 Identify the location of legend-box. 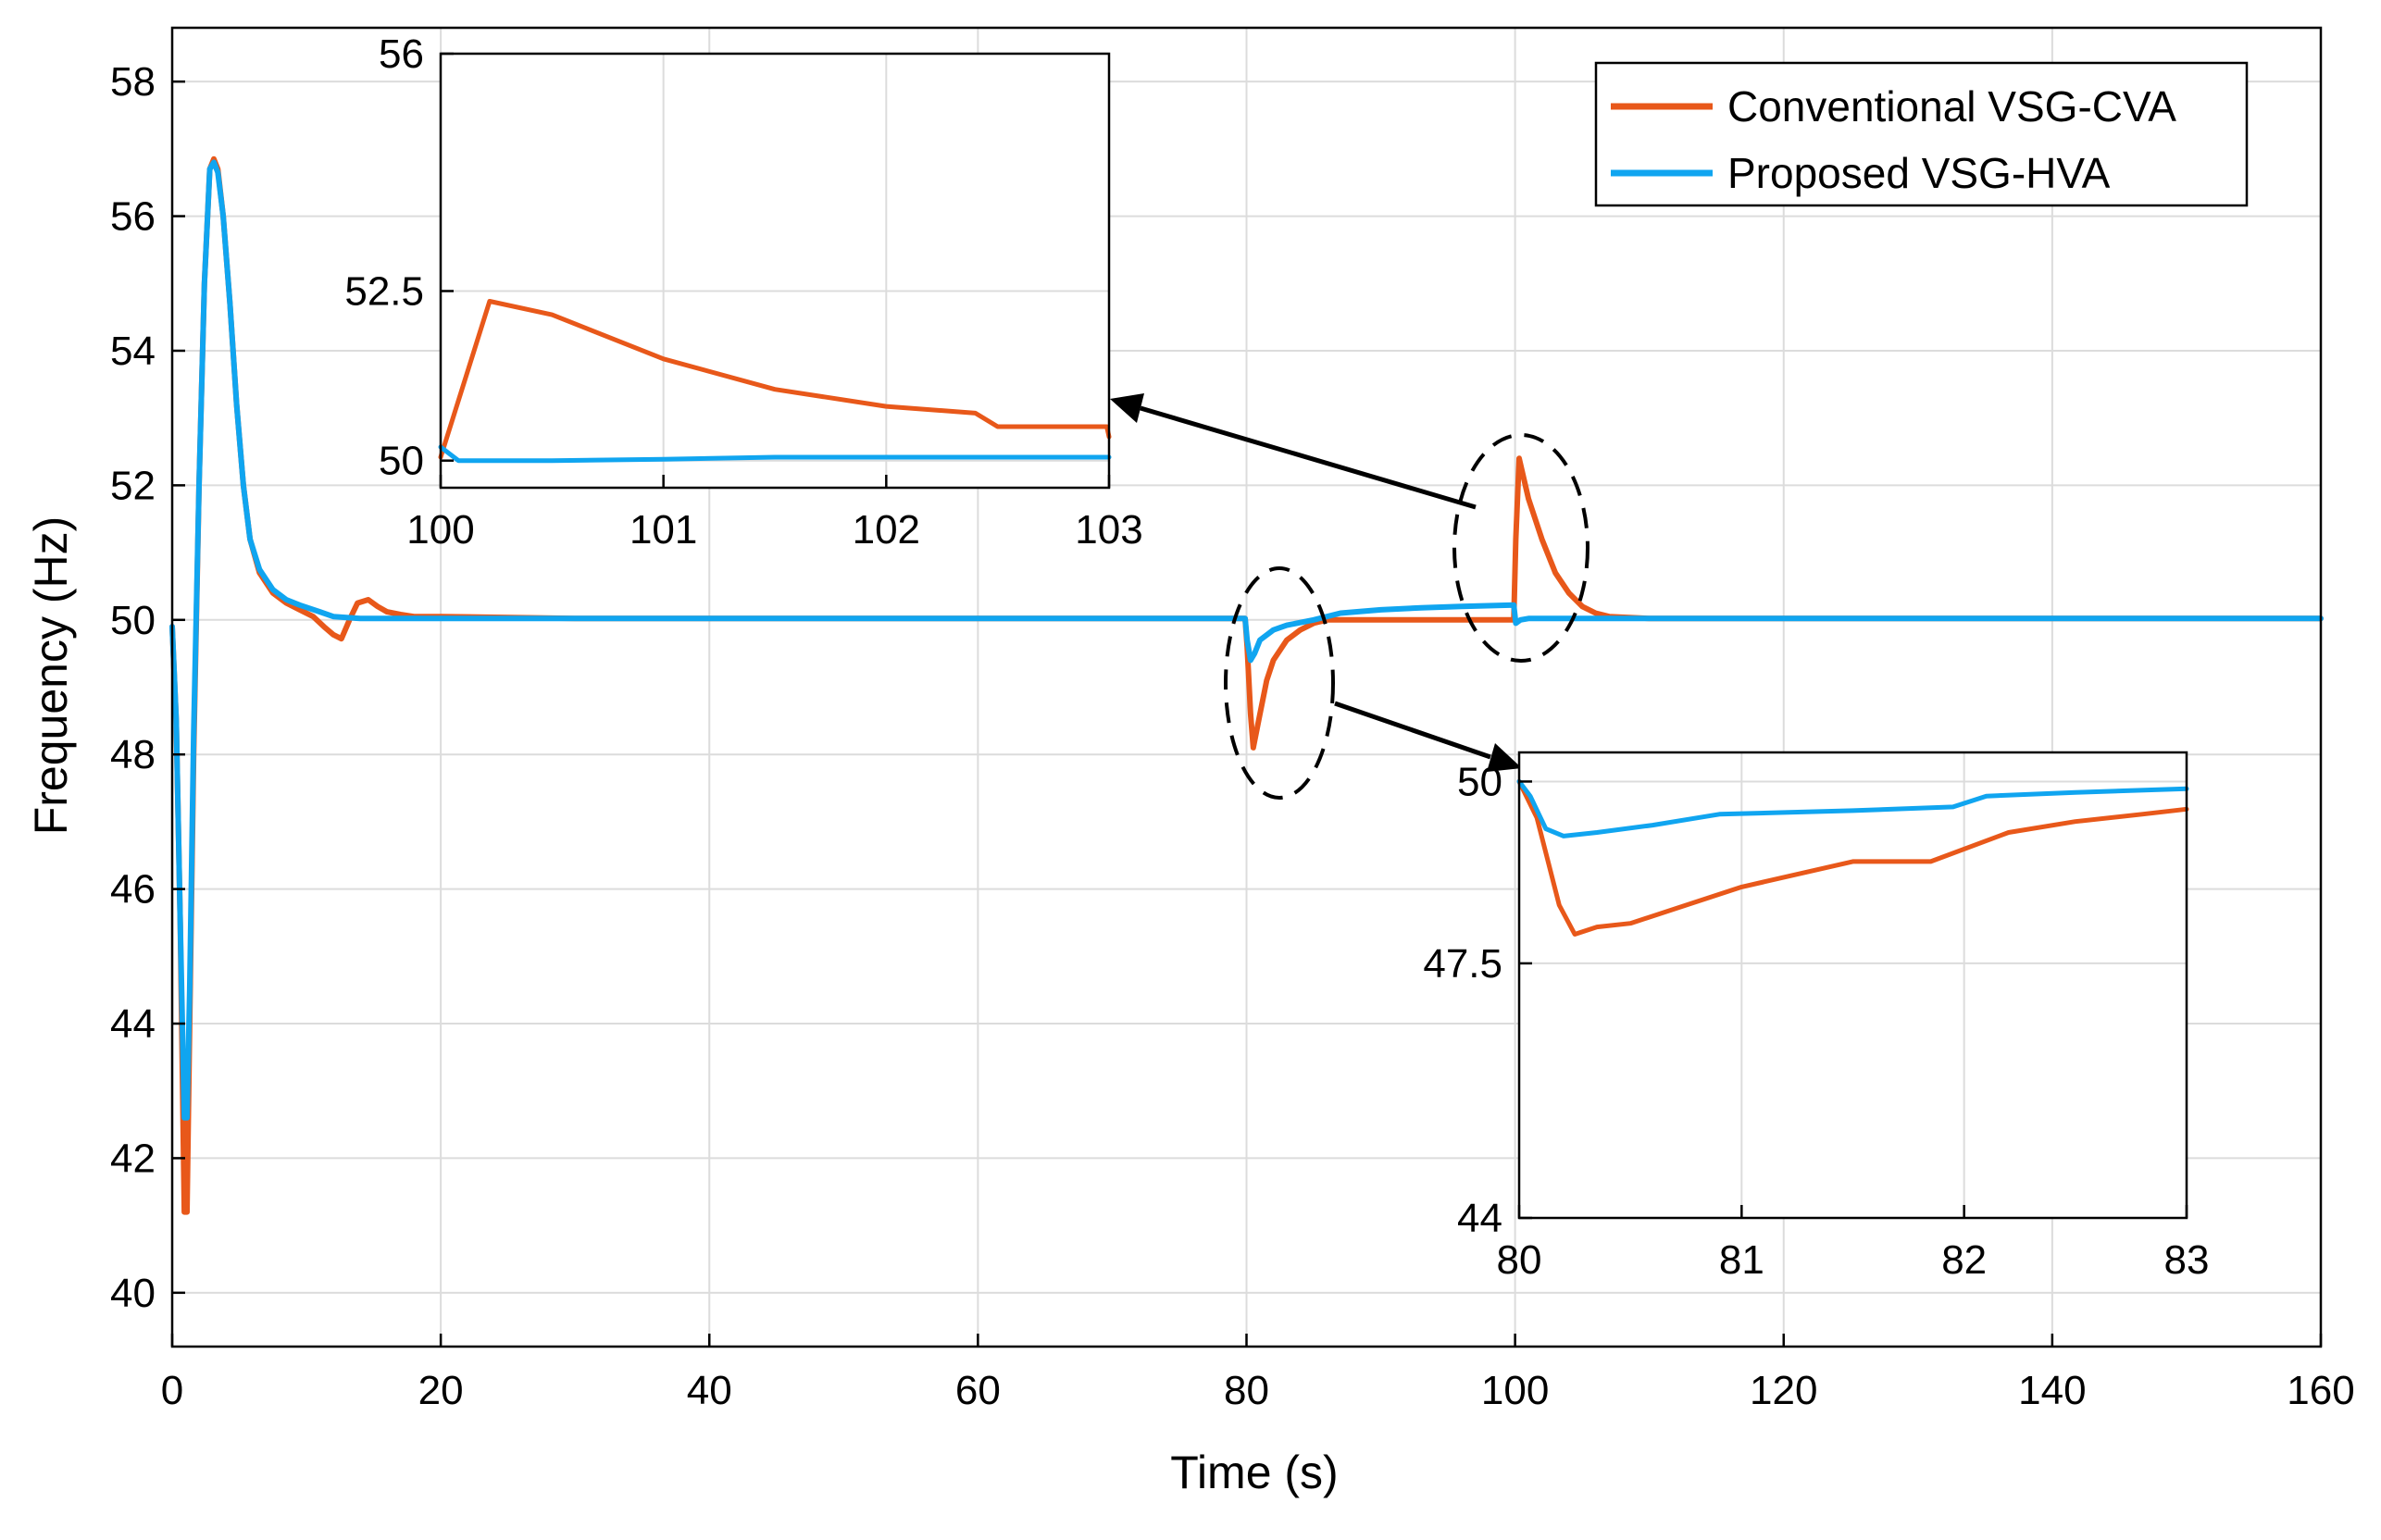
(1921, 134).